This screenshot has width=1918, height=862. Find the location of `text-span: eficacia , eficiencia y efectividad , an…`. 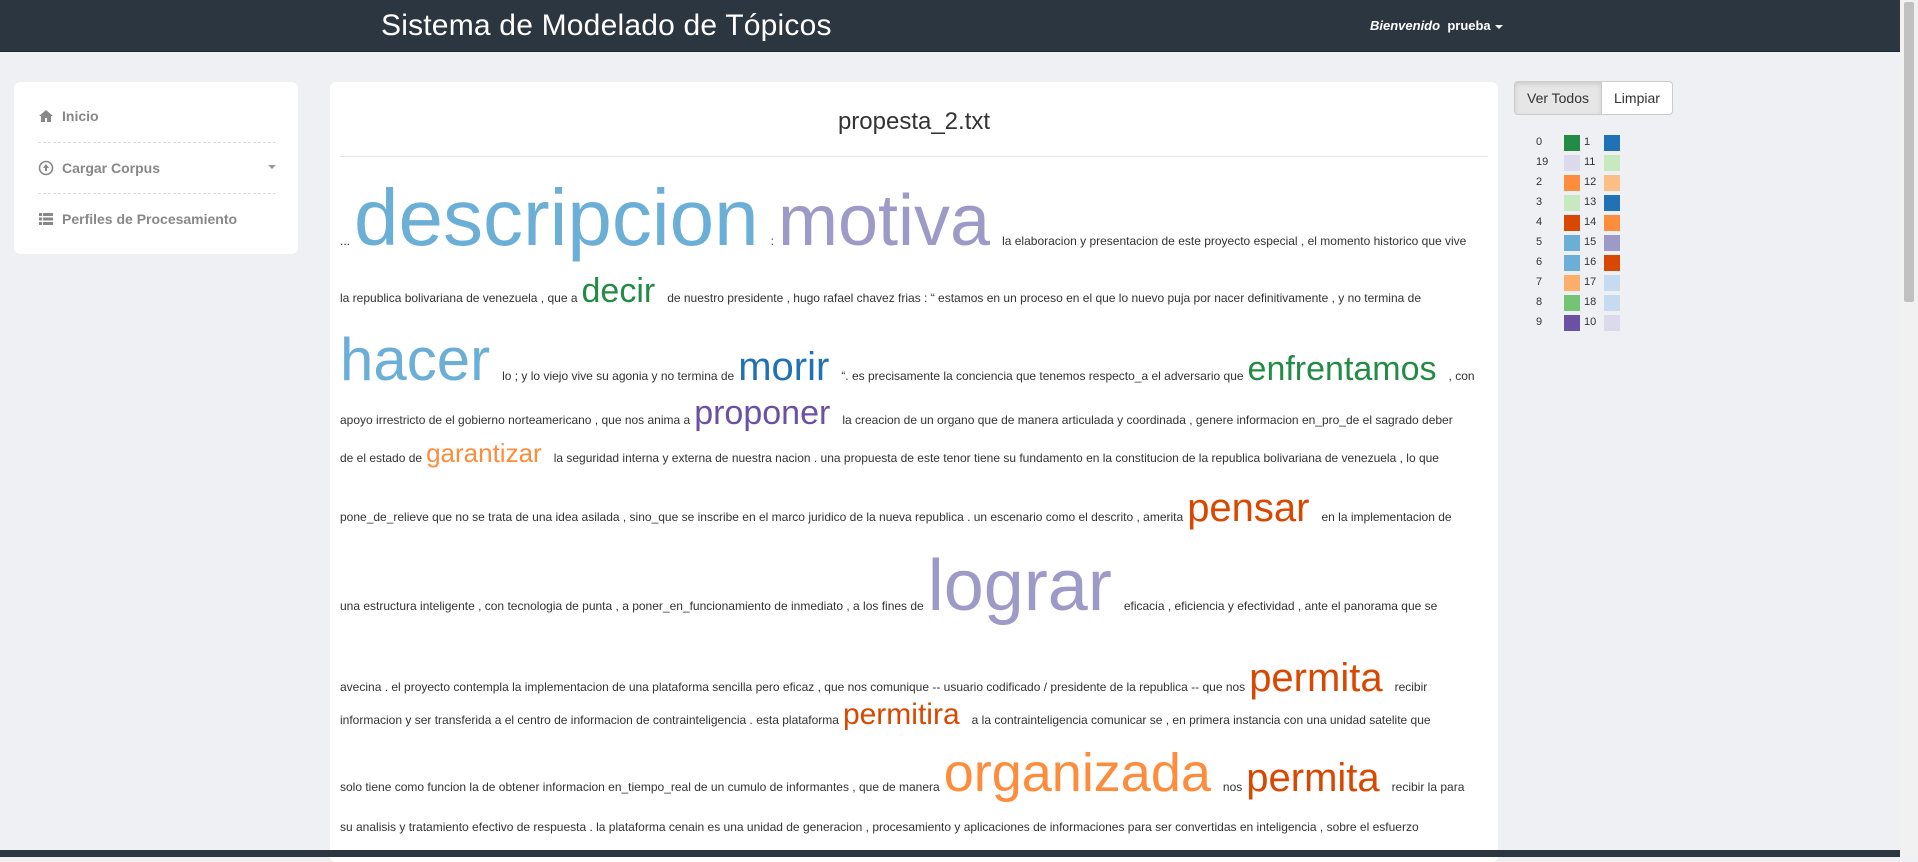

text-span: eficacia , eficiencia y efectividad , an… is located at coordinates (1280, 606).